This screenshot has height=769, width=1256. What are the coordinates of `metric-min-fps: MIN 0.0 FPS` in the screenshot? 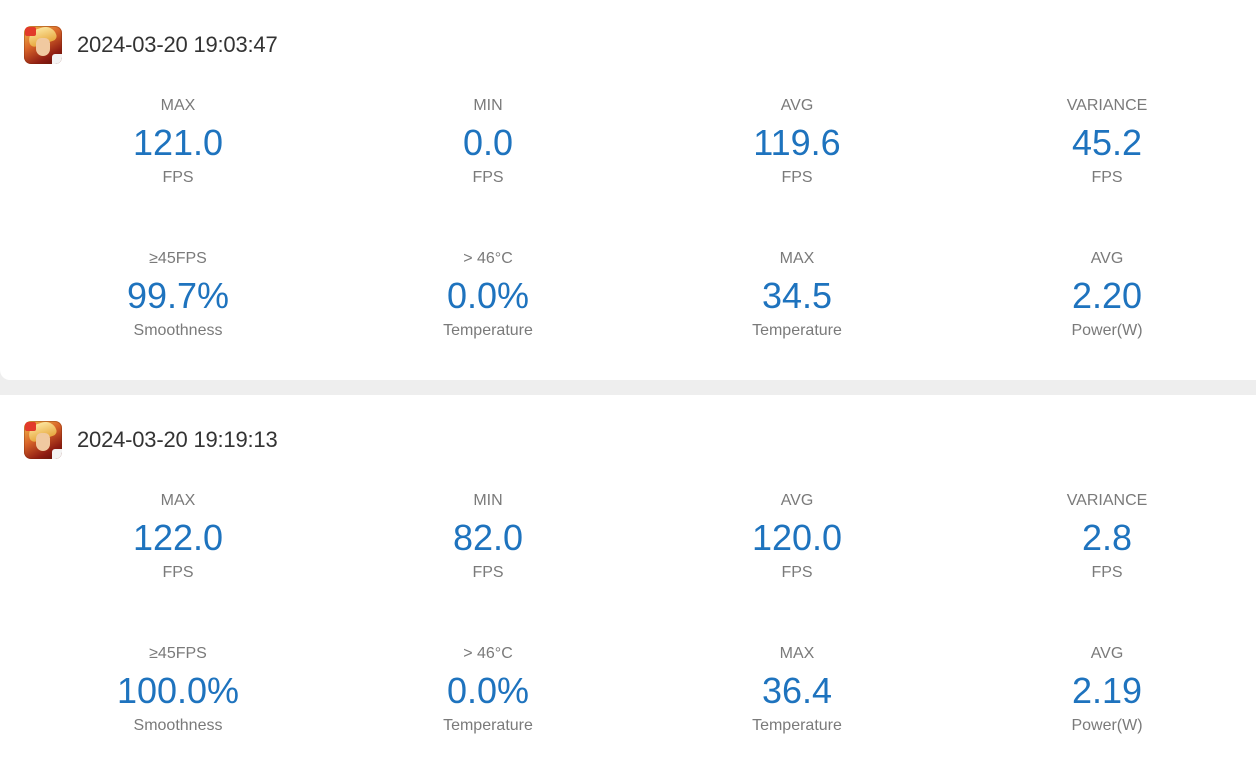 It's located at (488, 142).